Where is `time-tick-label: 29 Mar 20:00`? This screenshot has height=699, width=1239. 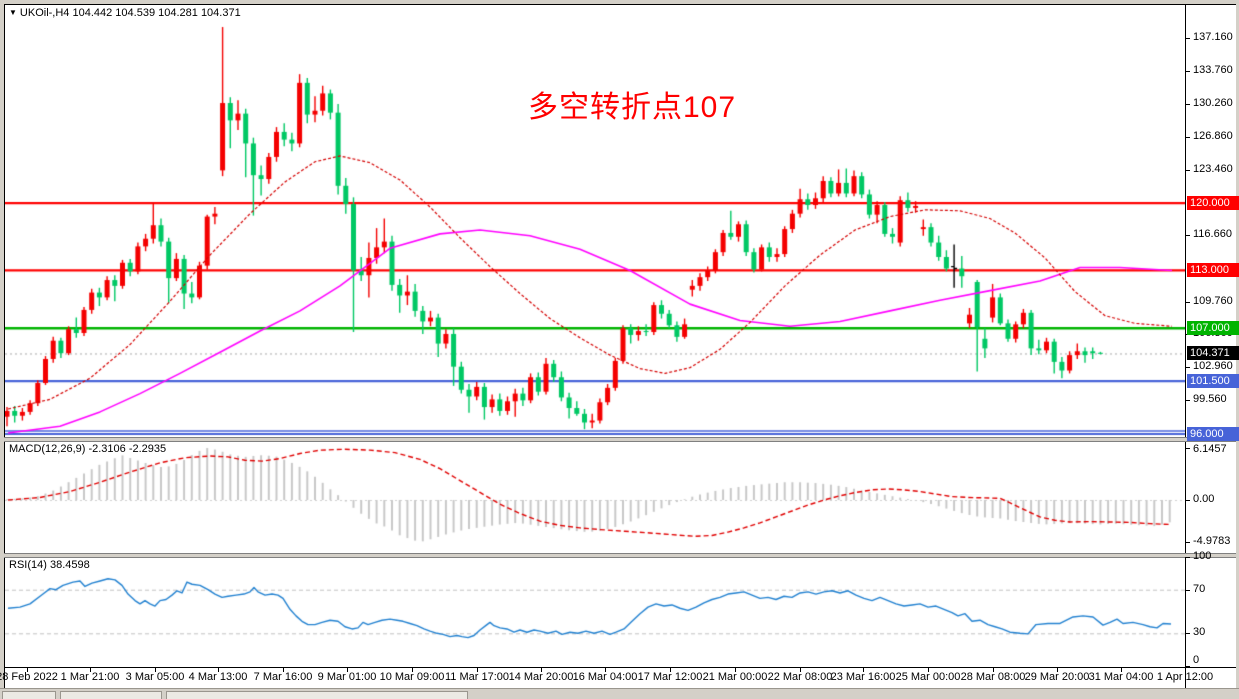
time-tick-label: 29 Mar 20:00 is located at coordinates (1057, 677).